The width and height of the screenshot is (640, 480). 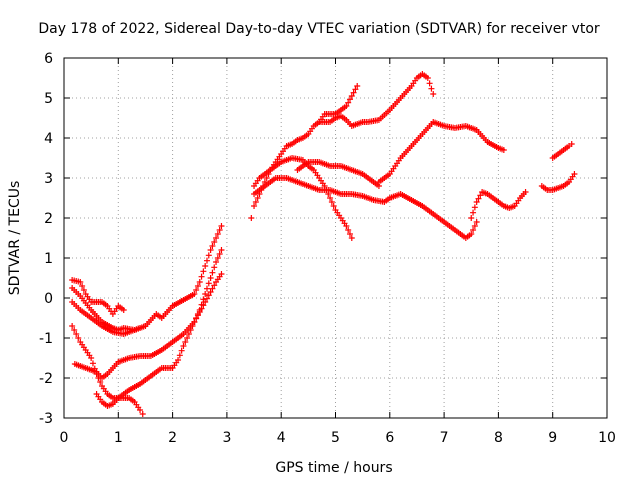 What do you see at coordinates (148, 326) in the screenshot?
I see `series-track-e` at bounding box center [148, 326].